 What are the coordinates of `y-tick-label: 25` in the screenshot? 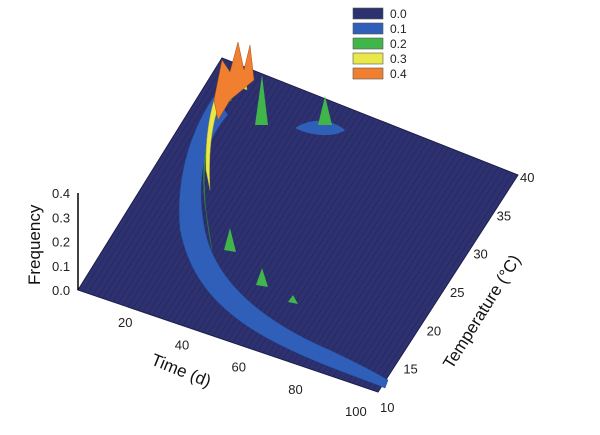 It's located at (457, 292).